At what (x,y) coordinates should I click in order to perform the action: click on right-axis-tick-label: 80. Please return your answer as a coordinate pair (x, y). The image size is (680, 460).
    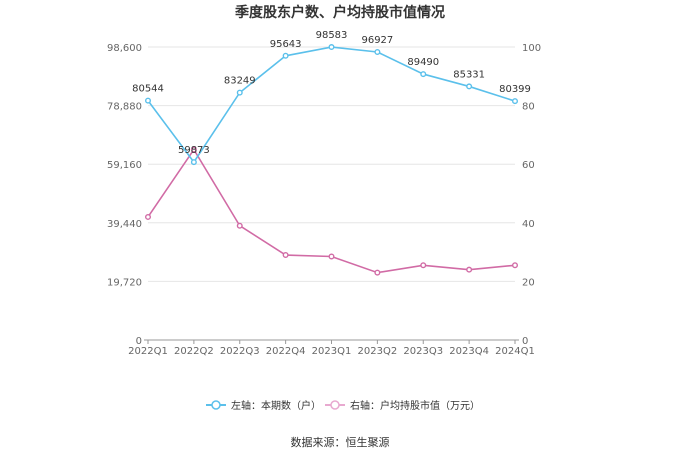
    Looking at the image, I should click on (528, 107).